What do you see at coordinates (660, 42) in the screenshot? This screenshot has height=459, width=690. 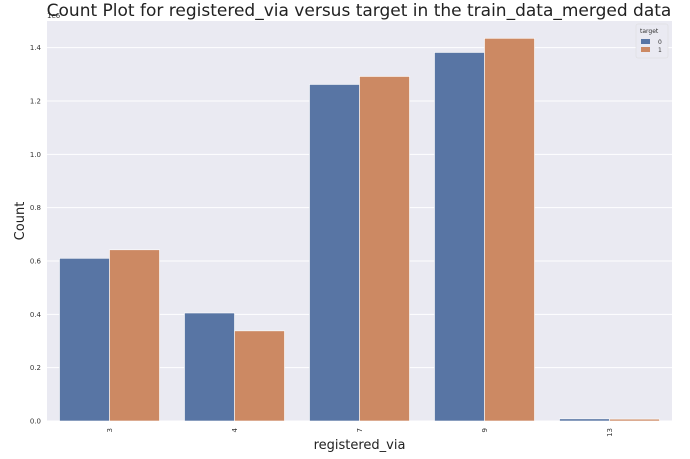 I see `legend-label-0: 0` at bounding box center [660, 42].